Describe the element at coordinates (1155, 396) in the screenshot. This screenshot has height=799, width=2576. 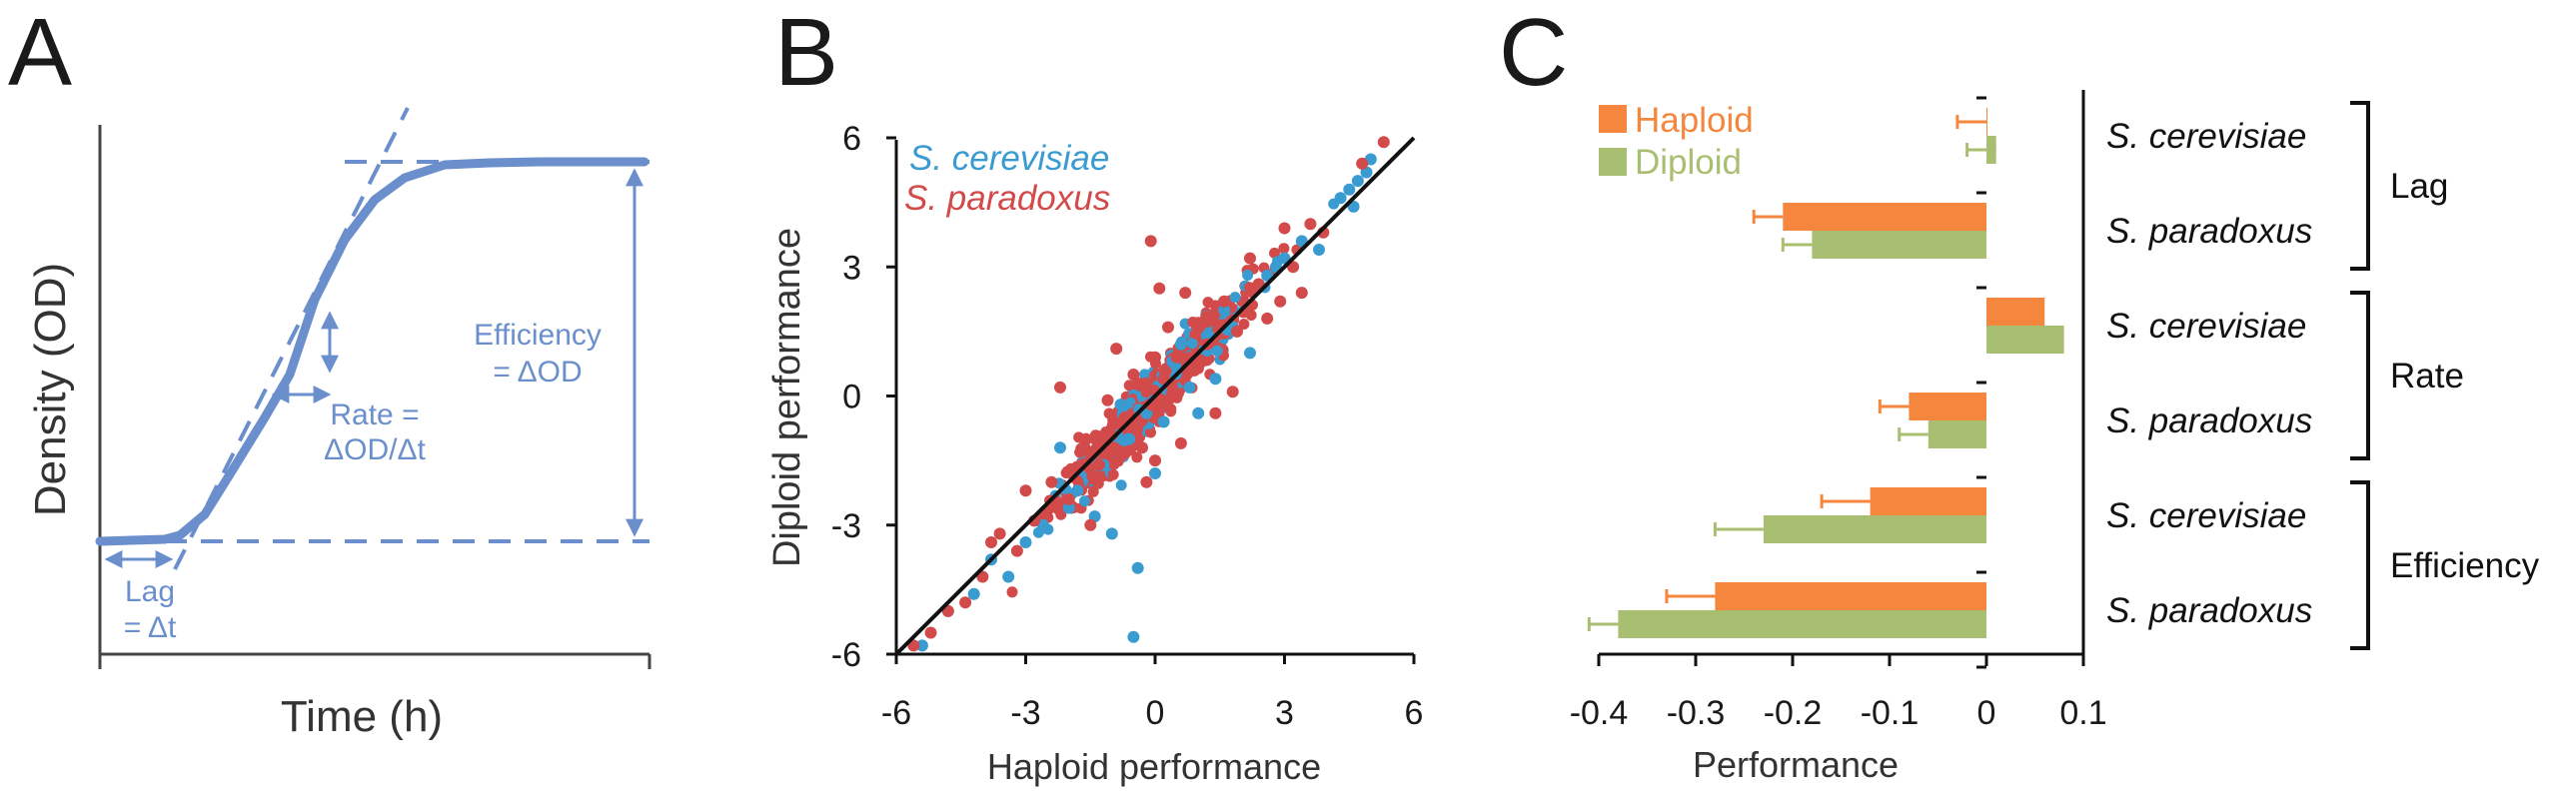
I see `identity-line` at that location.